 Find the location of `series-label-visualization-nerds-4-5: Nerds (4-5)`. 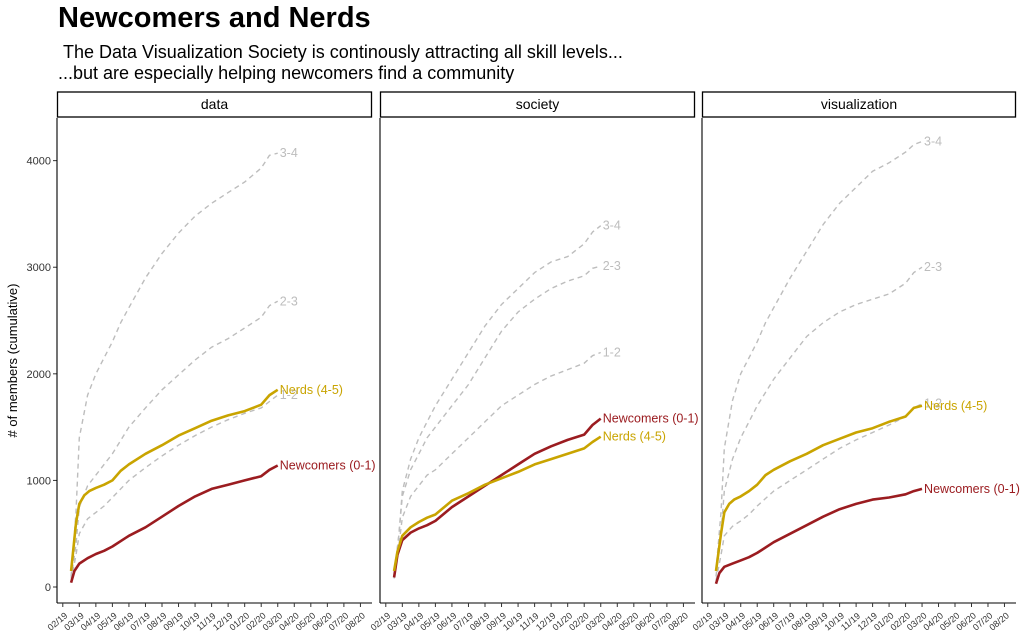

series-label-visualization-nerds-4-5: Nerds (4-5) is located at coordinates (955, 406).